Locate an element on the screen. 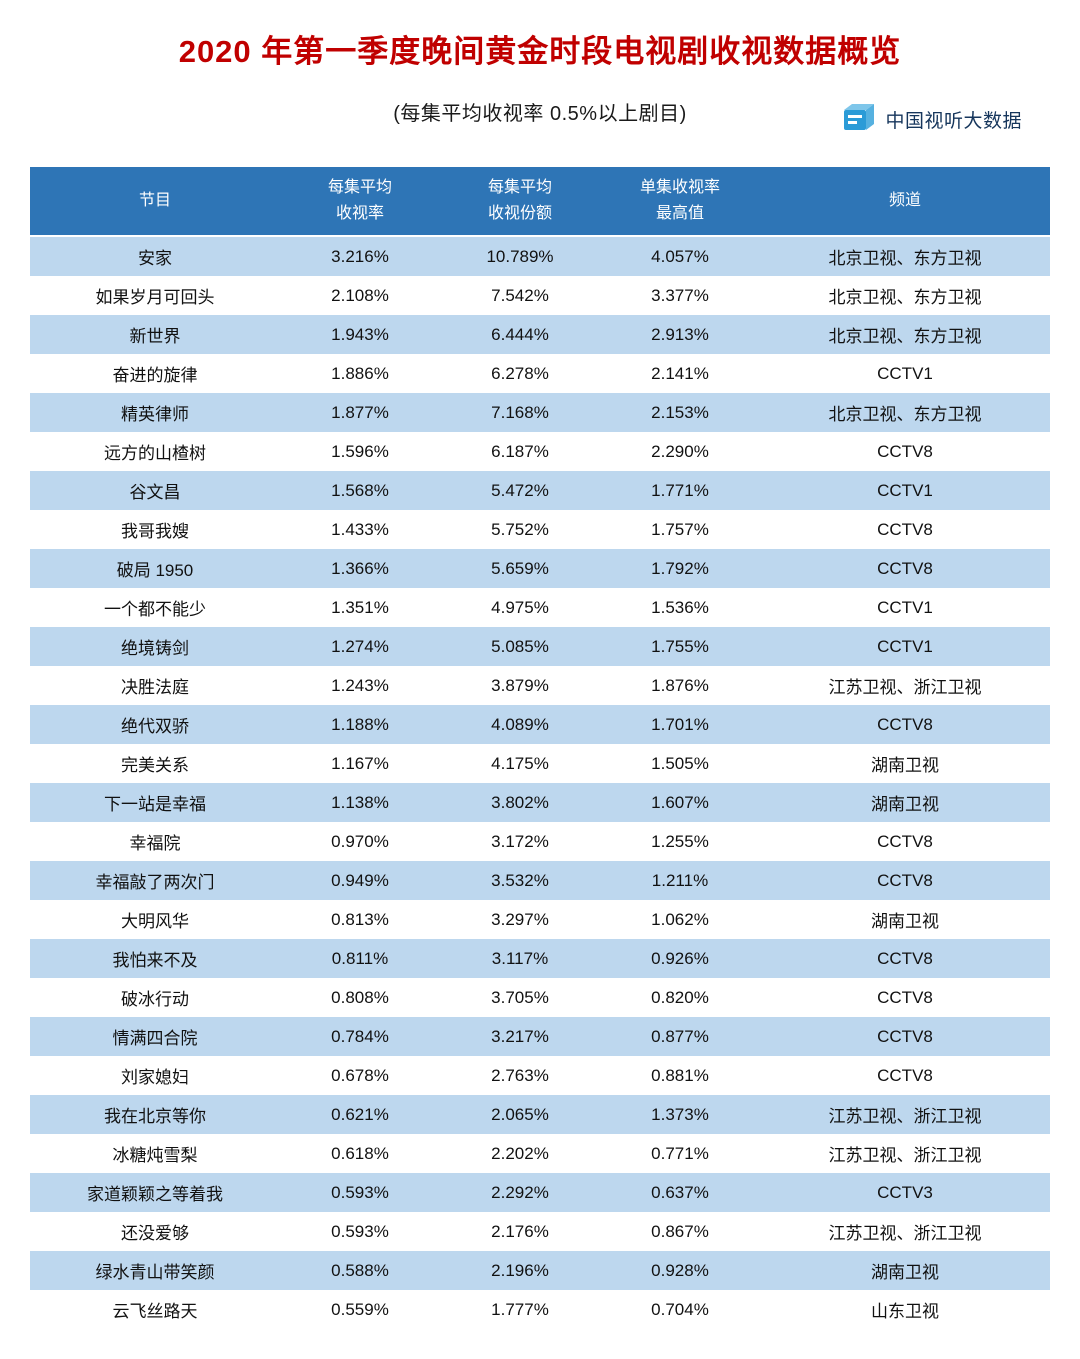 This screenshot has width=1080, height=1359. max-rating-cell: 0.704% is located at coordinates (680, 1309).